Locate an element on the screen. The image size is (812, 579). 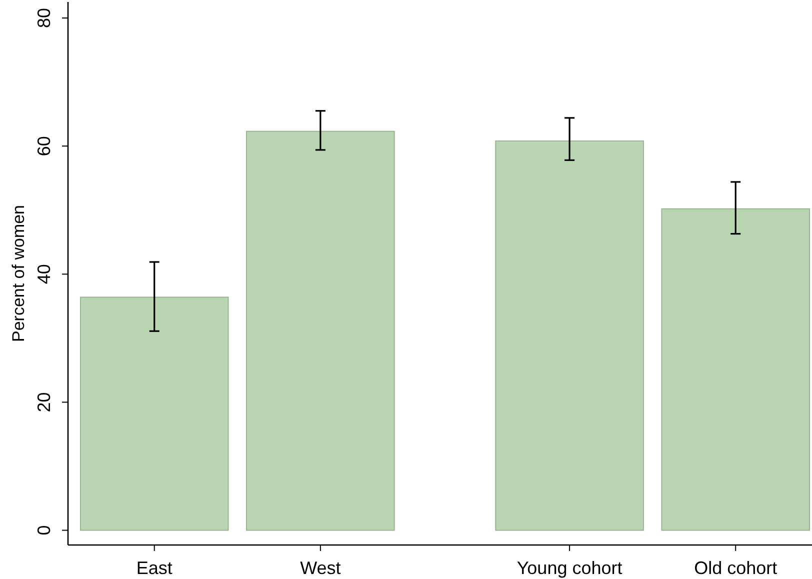
y-tick-label: 60 is located at coordinates (44, 146).